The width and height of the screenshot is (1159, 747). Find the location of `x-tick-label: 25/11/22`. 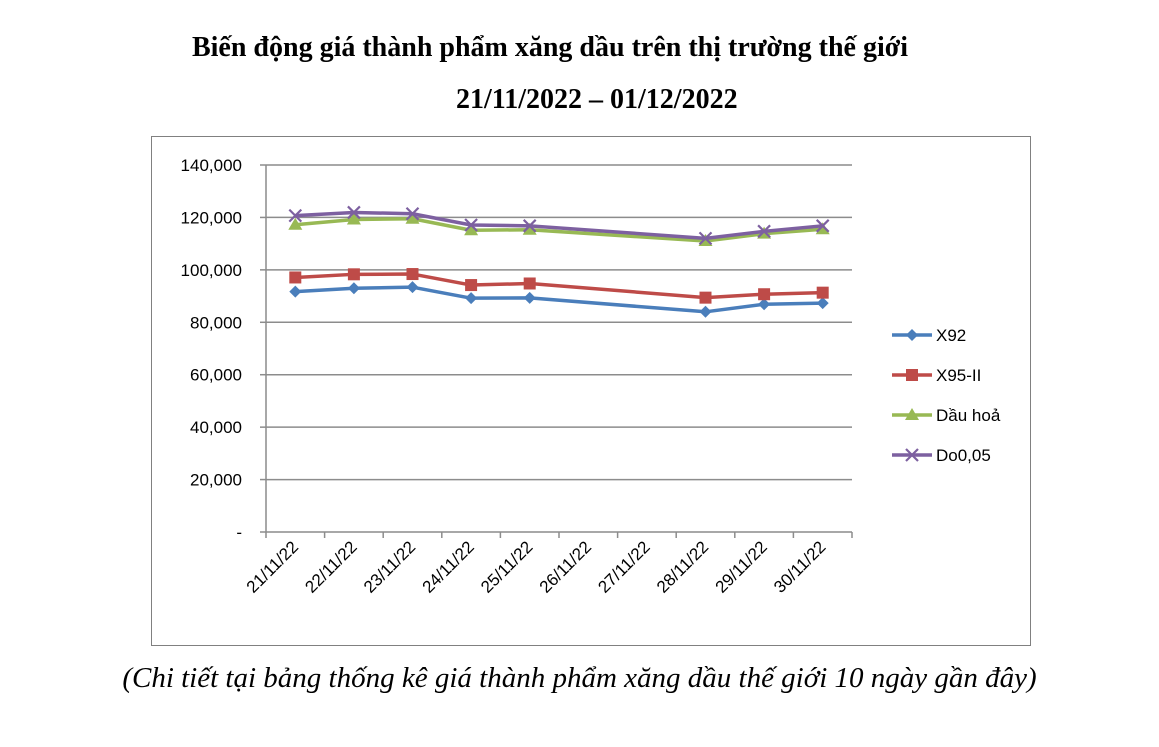

x-tick-label: 25/11/22 is located at coordinates (506, 566).